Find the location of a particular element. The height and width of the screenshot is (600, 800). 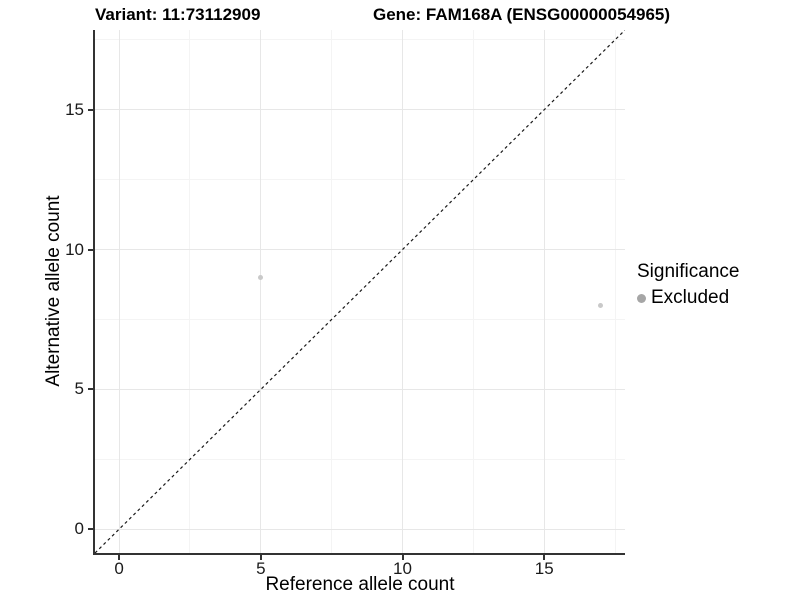

x-tick-label: 0 is located at coordinates (119, 568).